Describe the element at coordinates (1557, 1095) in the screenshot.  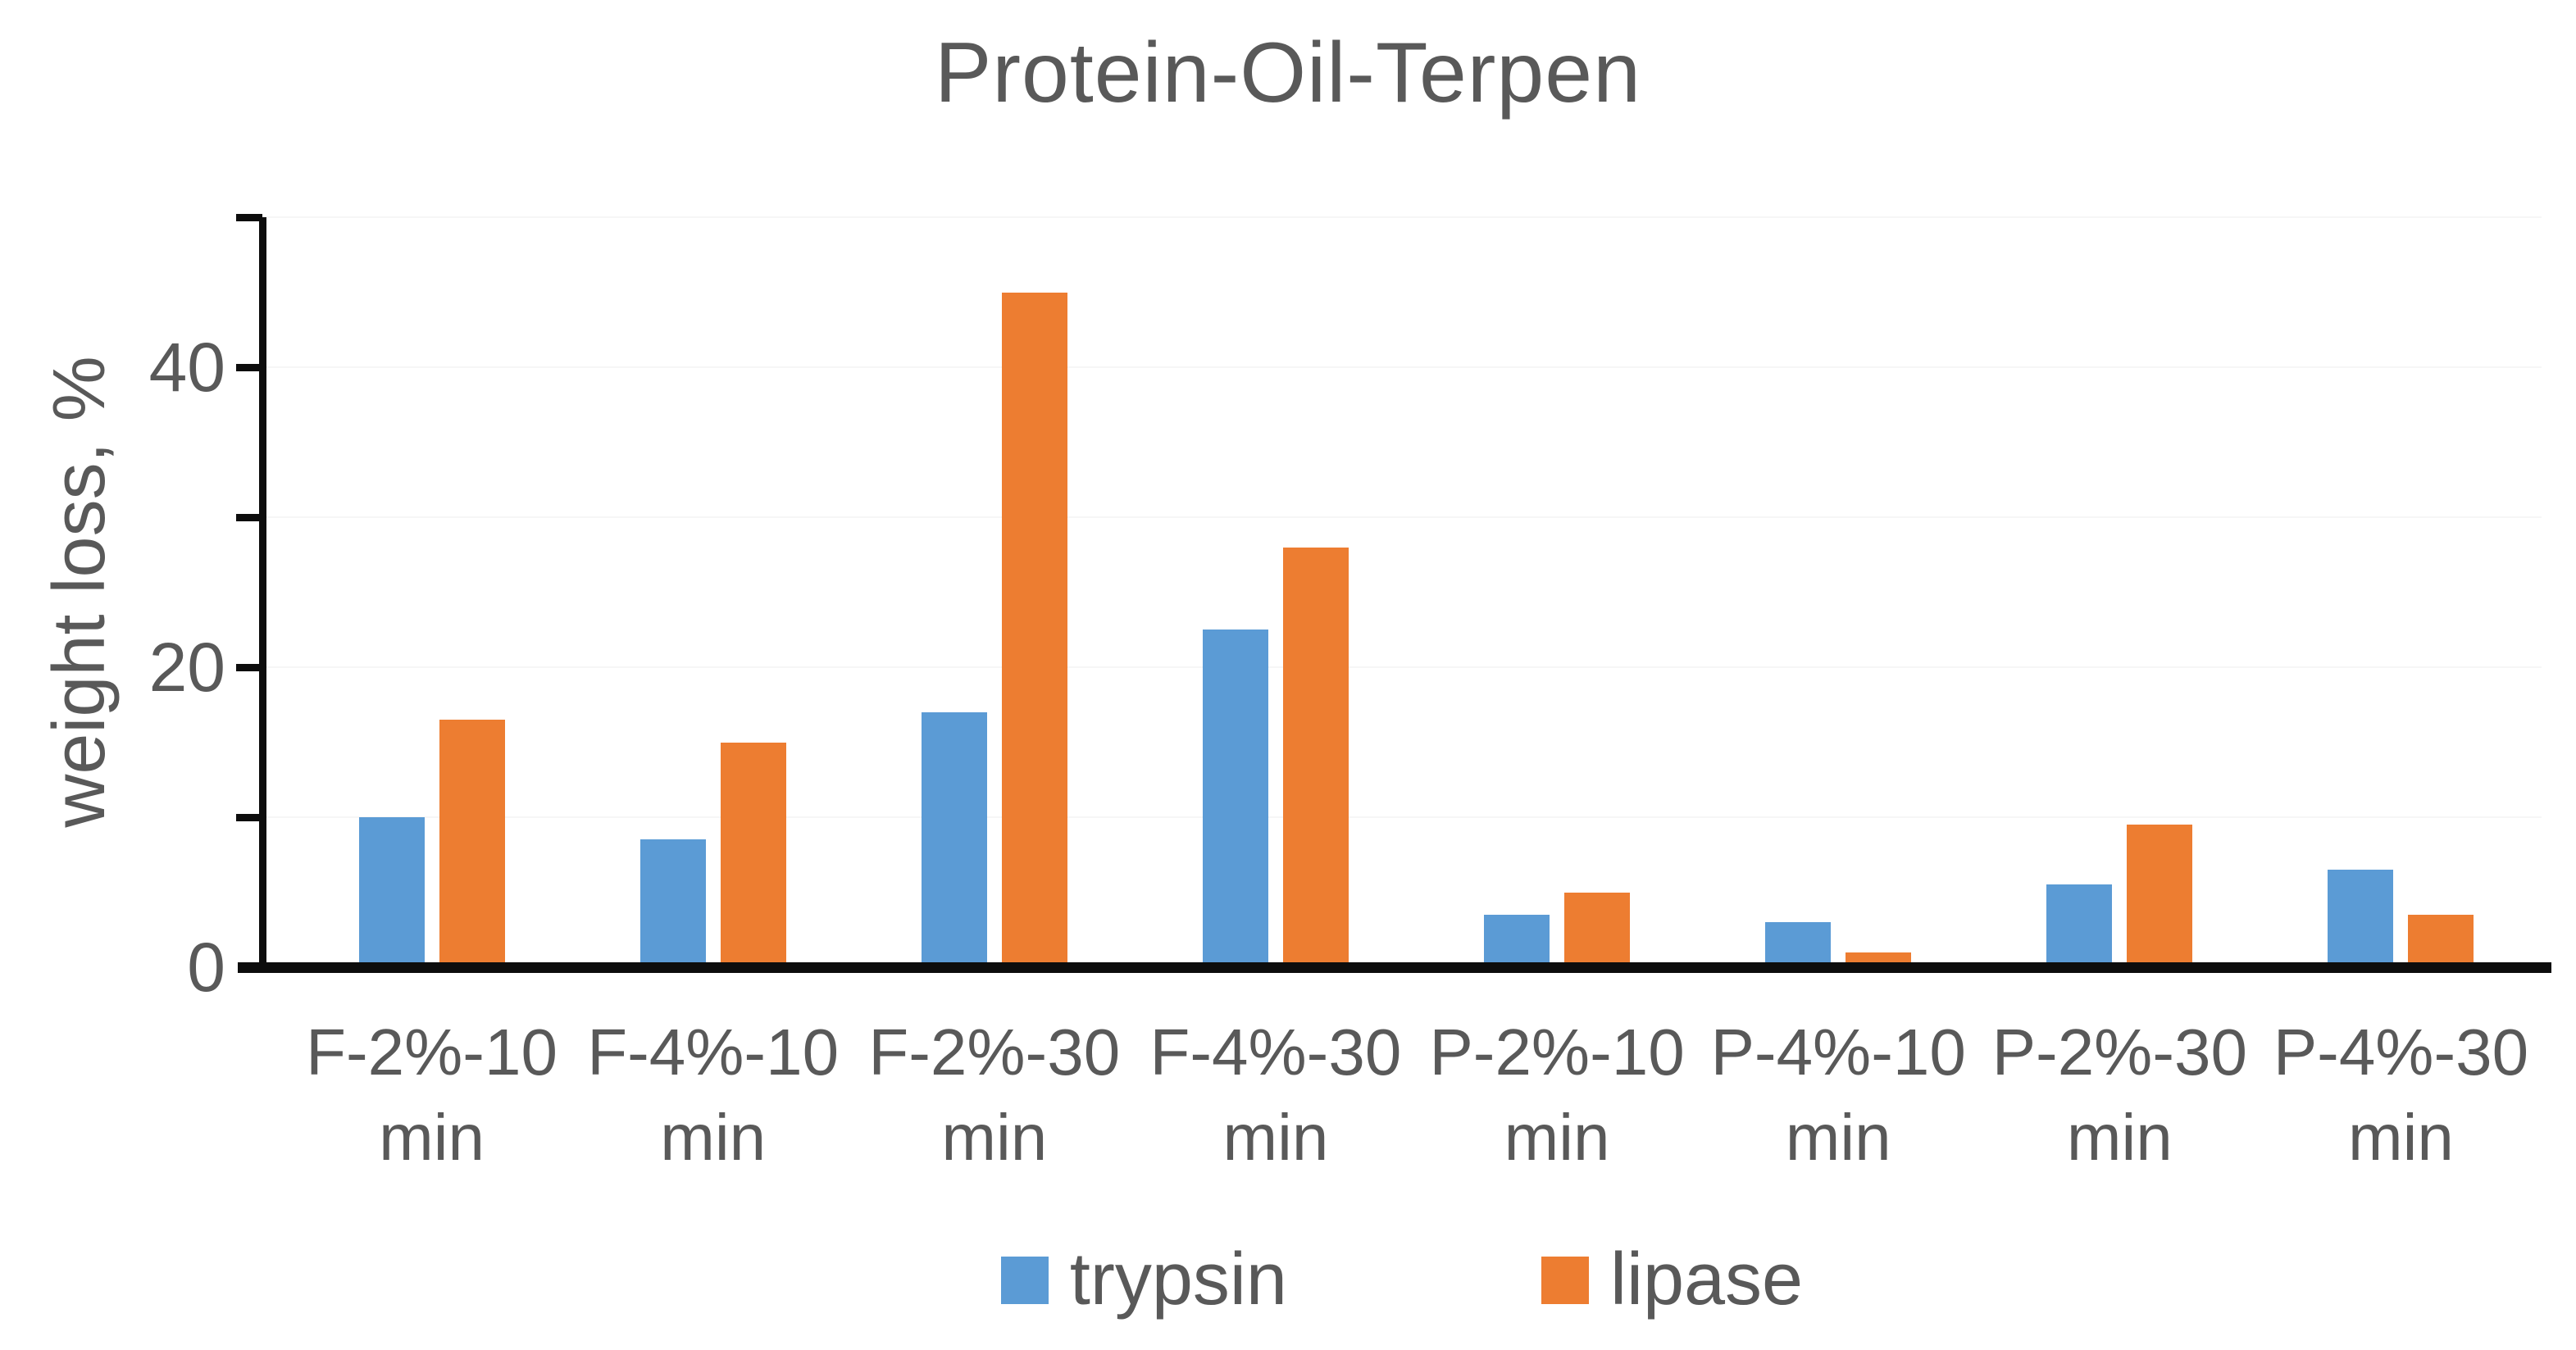
I see `x-category-label-5: P-2%-10 min` at that location.